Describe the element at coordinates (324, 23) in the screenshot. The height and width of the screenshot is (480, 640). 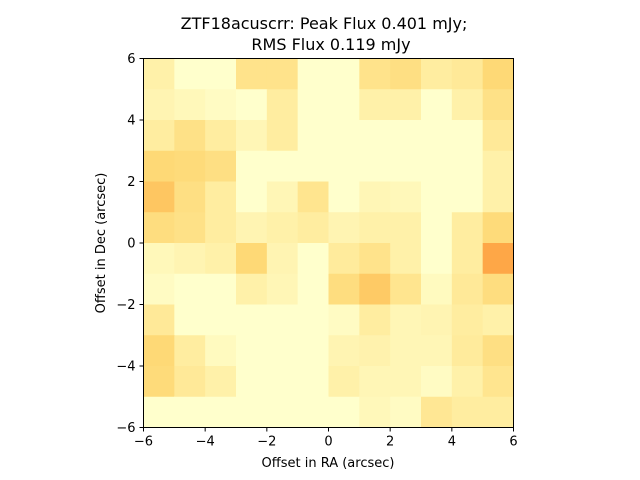
I see `chart-title-line-1: ZTF18acuscrr: Peak Flux 0.401 mJy;` at that location.